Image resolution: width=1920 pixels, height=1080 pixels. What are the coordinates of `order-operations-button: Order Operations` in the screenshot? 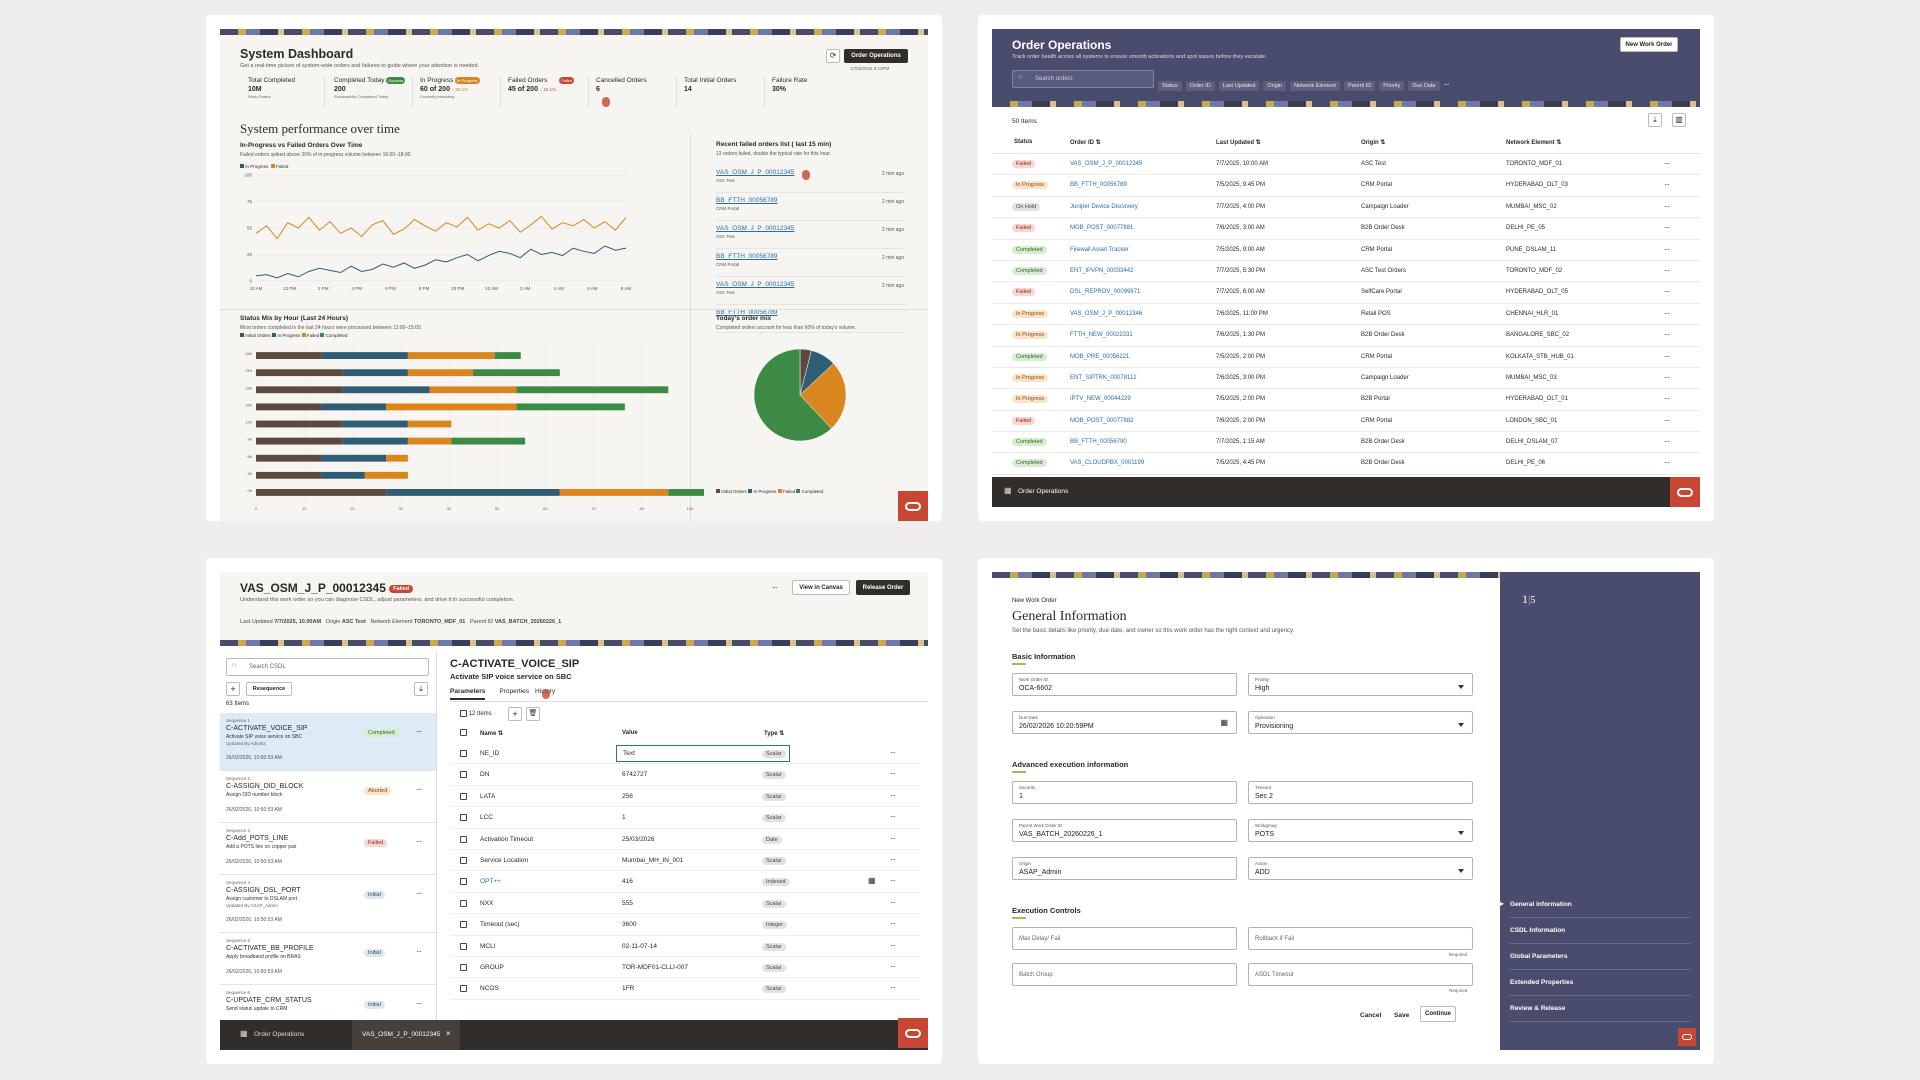 It's located at (876, 56).